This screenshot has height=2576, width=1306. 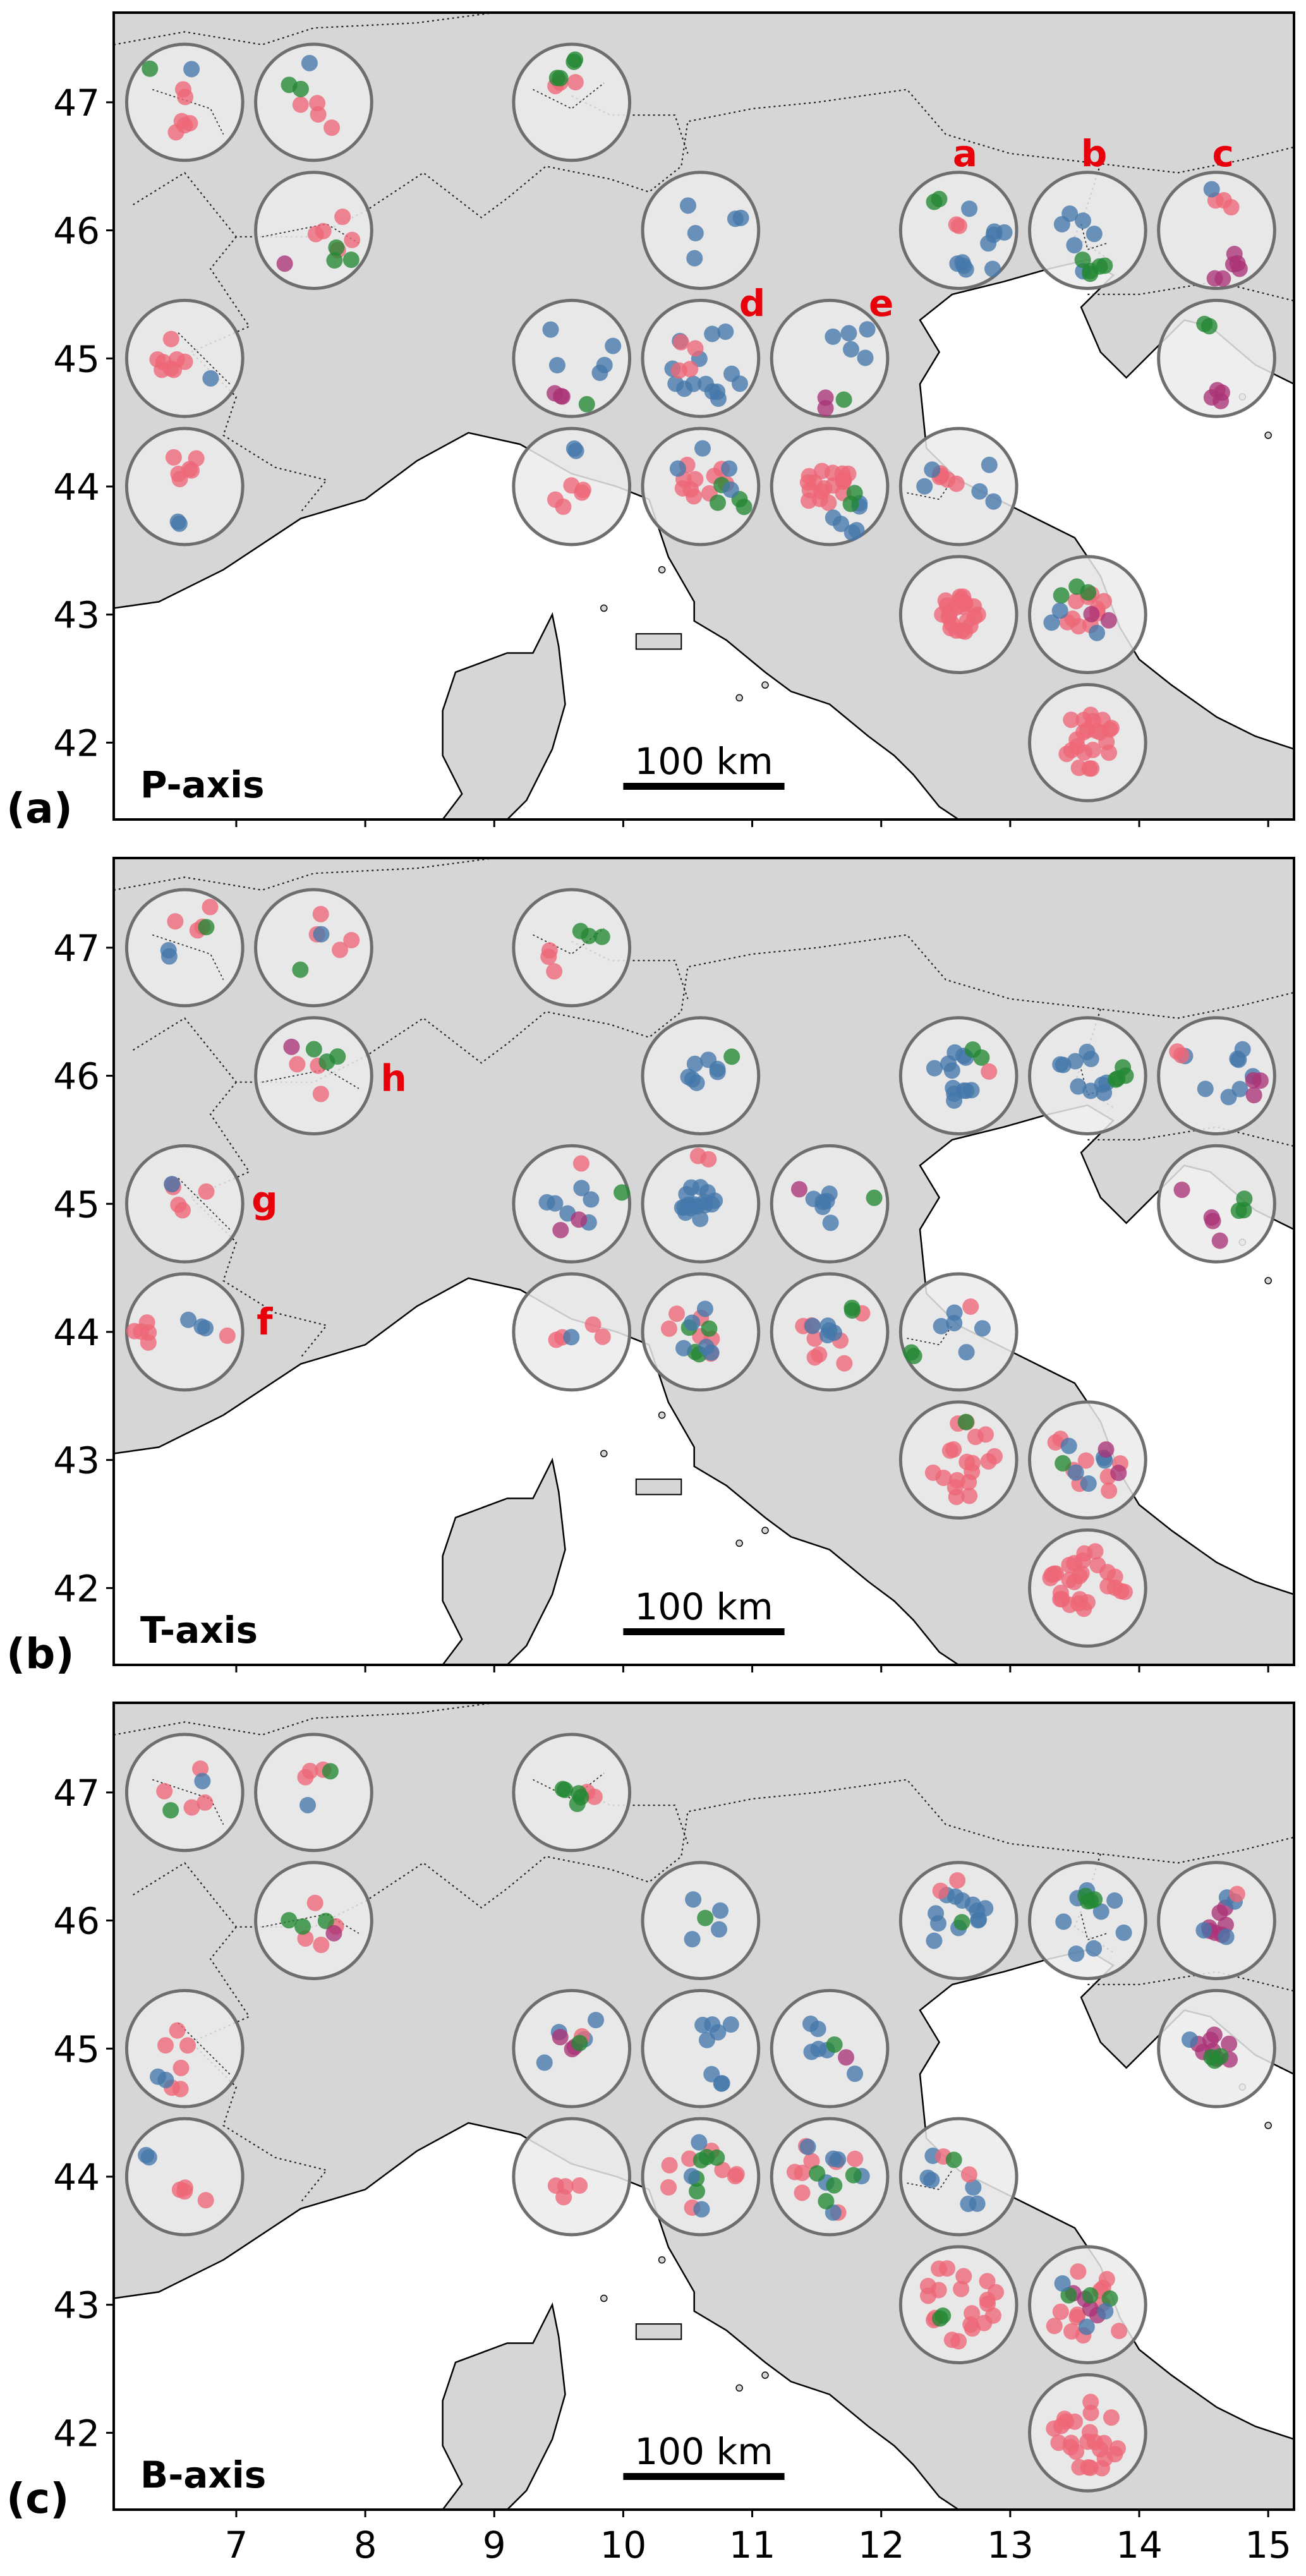 What do you see at coordinates (76, 743) in the screenshot?
I see `y-tick-label: 42` at bounding box center [76, 743].